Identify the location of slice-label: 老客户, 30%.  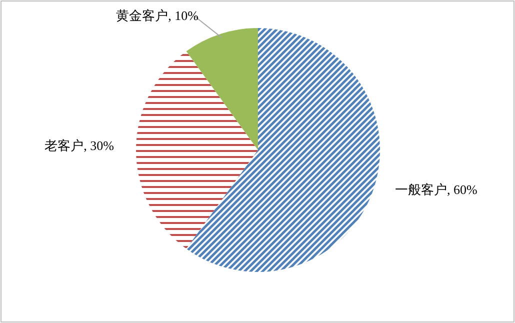
(79, 145).